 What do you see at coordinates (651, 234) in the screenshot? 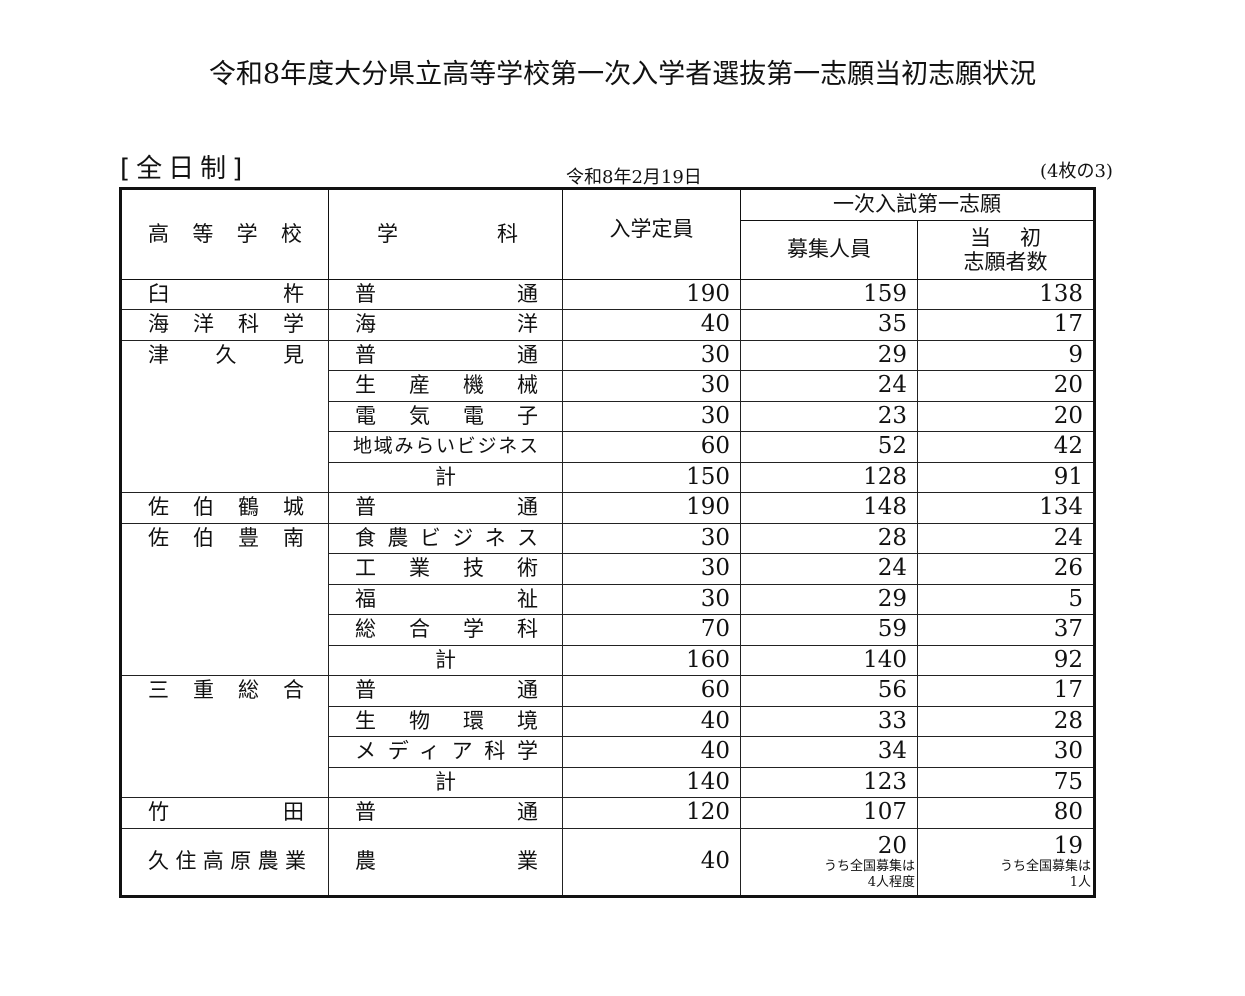
I see `header-capacity: 入学定員` at bounding box center [651, 234].